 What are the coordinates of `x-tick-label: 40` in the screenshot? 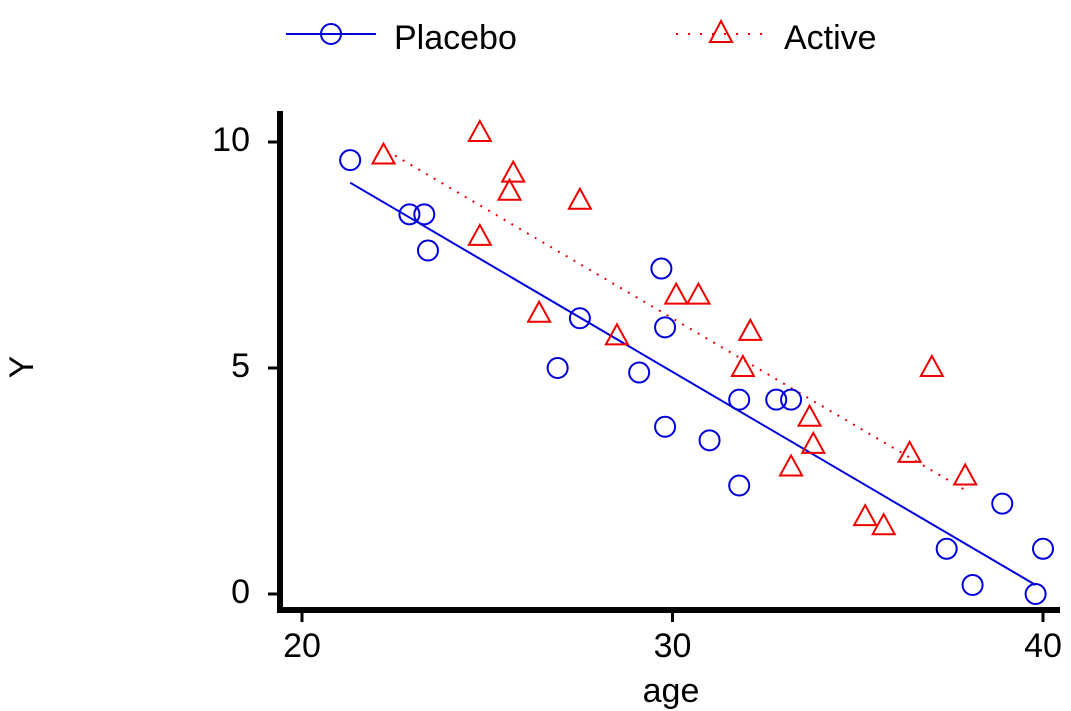 It's located at (1043, 646).